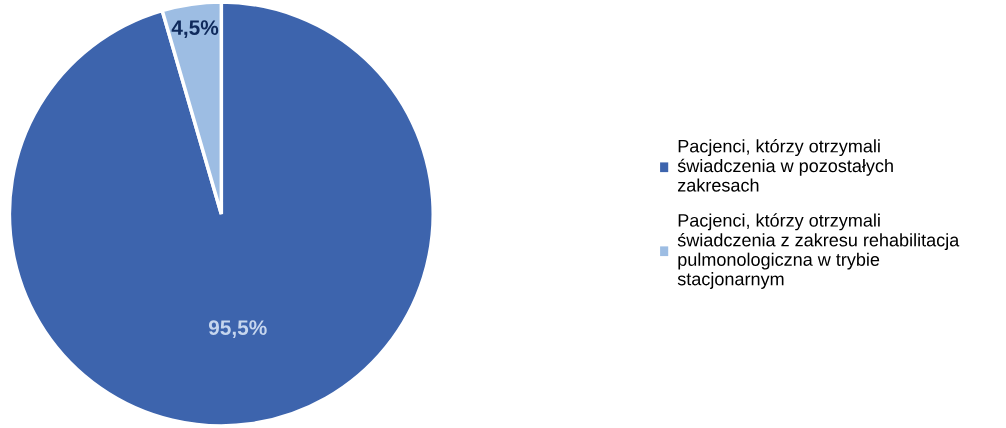 This screenshot has height=428, width=1006. I want to click on legend-label: Pacjenci, którzy otrzymali świadczenia w pozostałych zakresach, so click(785, 165).